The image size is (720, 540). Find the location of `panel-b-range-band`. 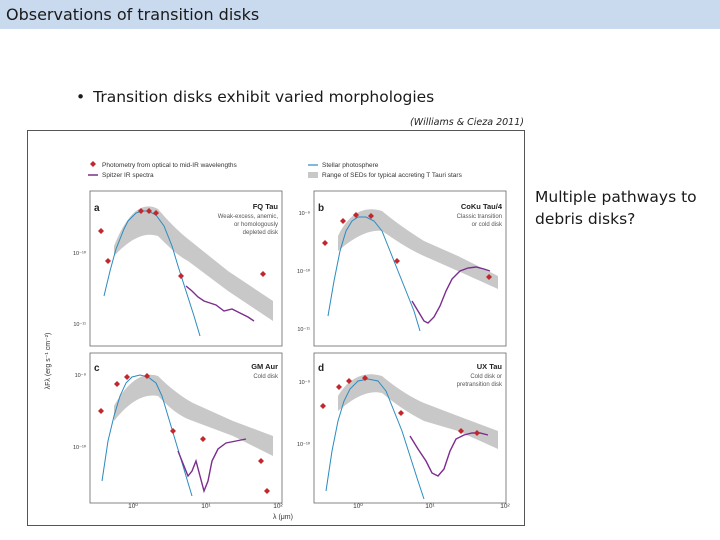

panel-b-range-band is located at coordinates (418, 249).